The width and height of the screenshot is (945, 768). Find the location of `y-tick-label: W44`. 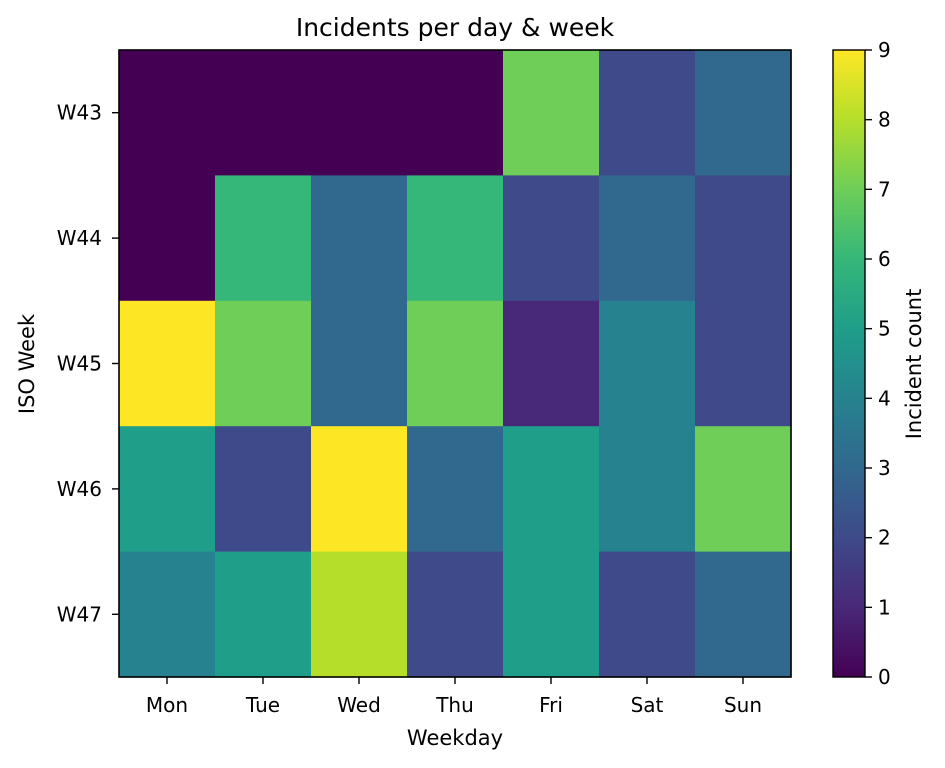

y-tick-label: W44 is located at coordinates (79, 238).